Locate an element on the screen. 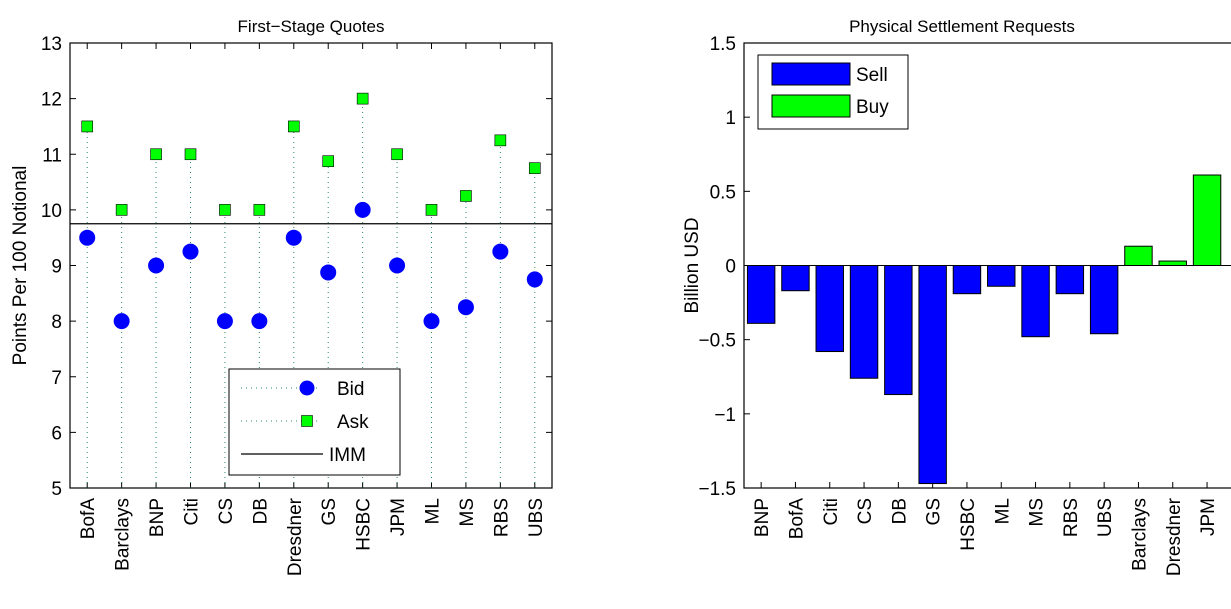 Image resolution: width=1231 pixels, height=609 pixels. legend-sell-swatch is located at coordinates (811, 74).